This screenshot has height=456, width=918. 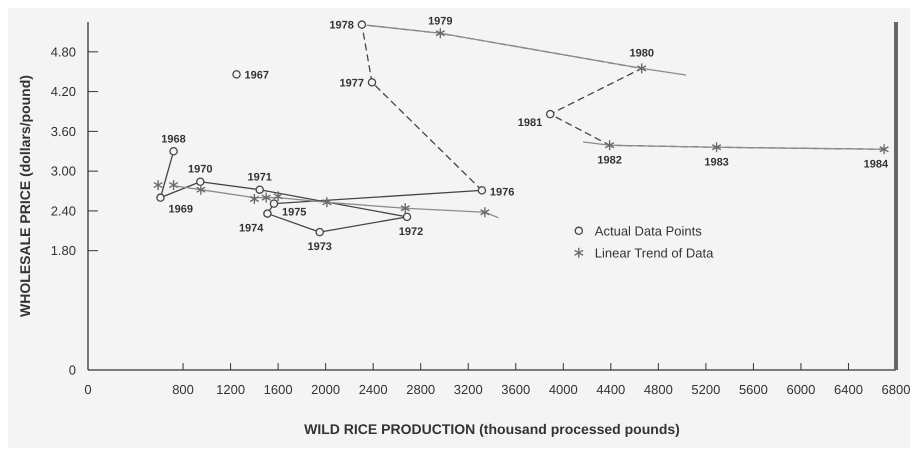 What do you see at coordinates (654, 252) in the screenshot?
I see `legend-label: Linear Trend of Data` at bounding box center [654, 252].